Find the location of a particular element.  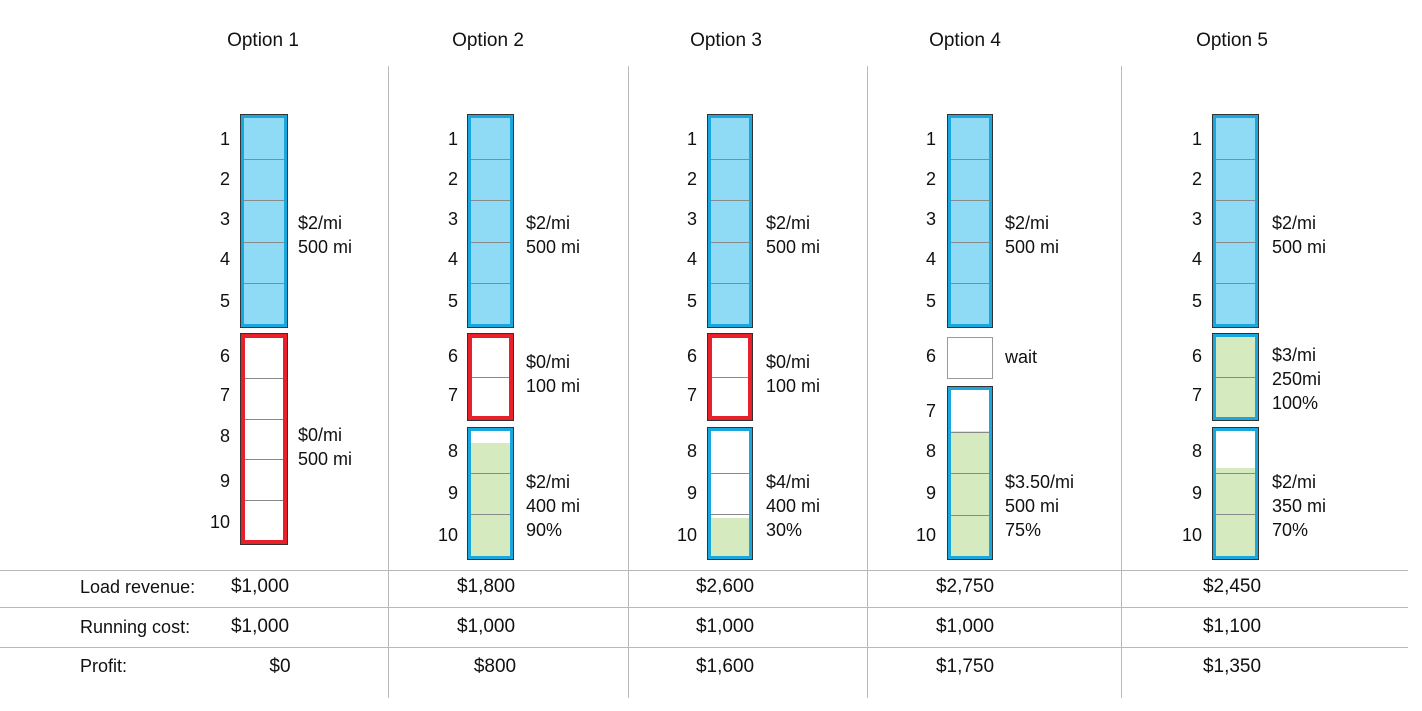

load-revenue-value: $2,600 is located at coordinates (725, 586).